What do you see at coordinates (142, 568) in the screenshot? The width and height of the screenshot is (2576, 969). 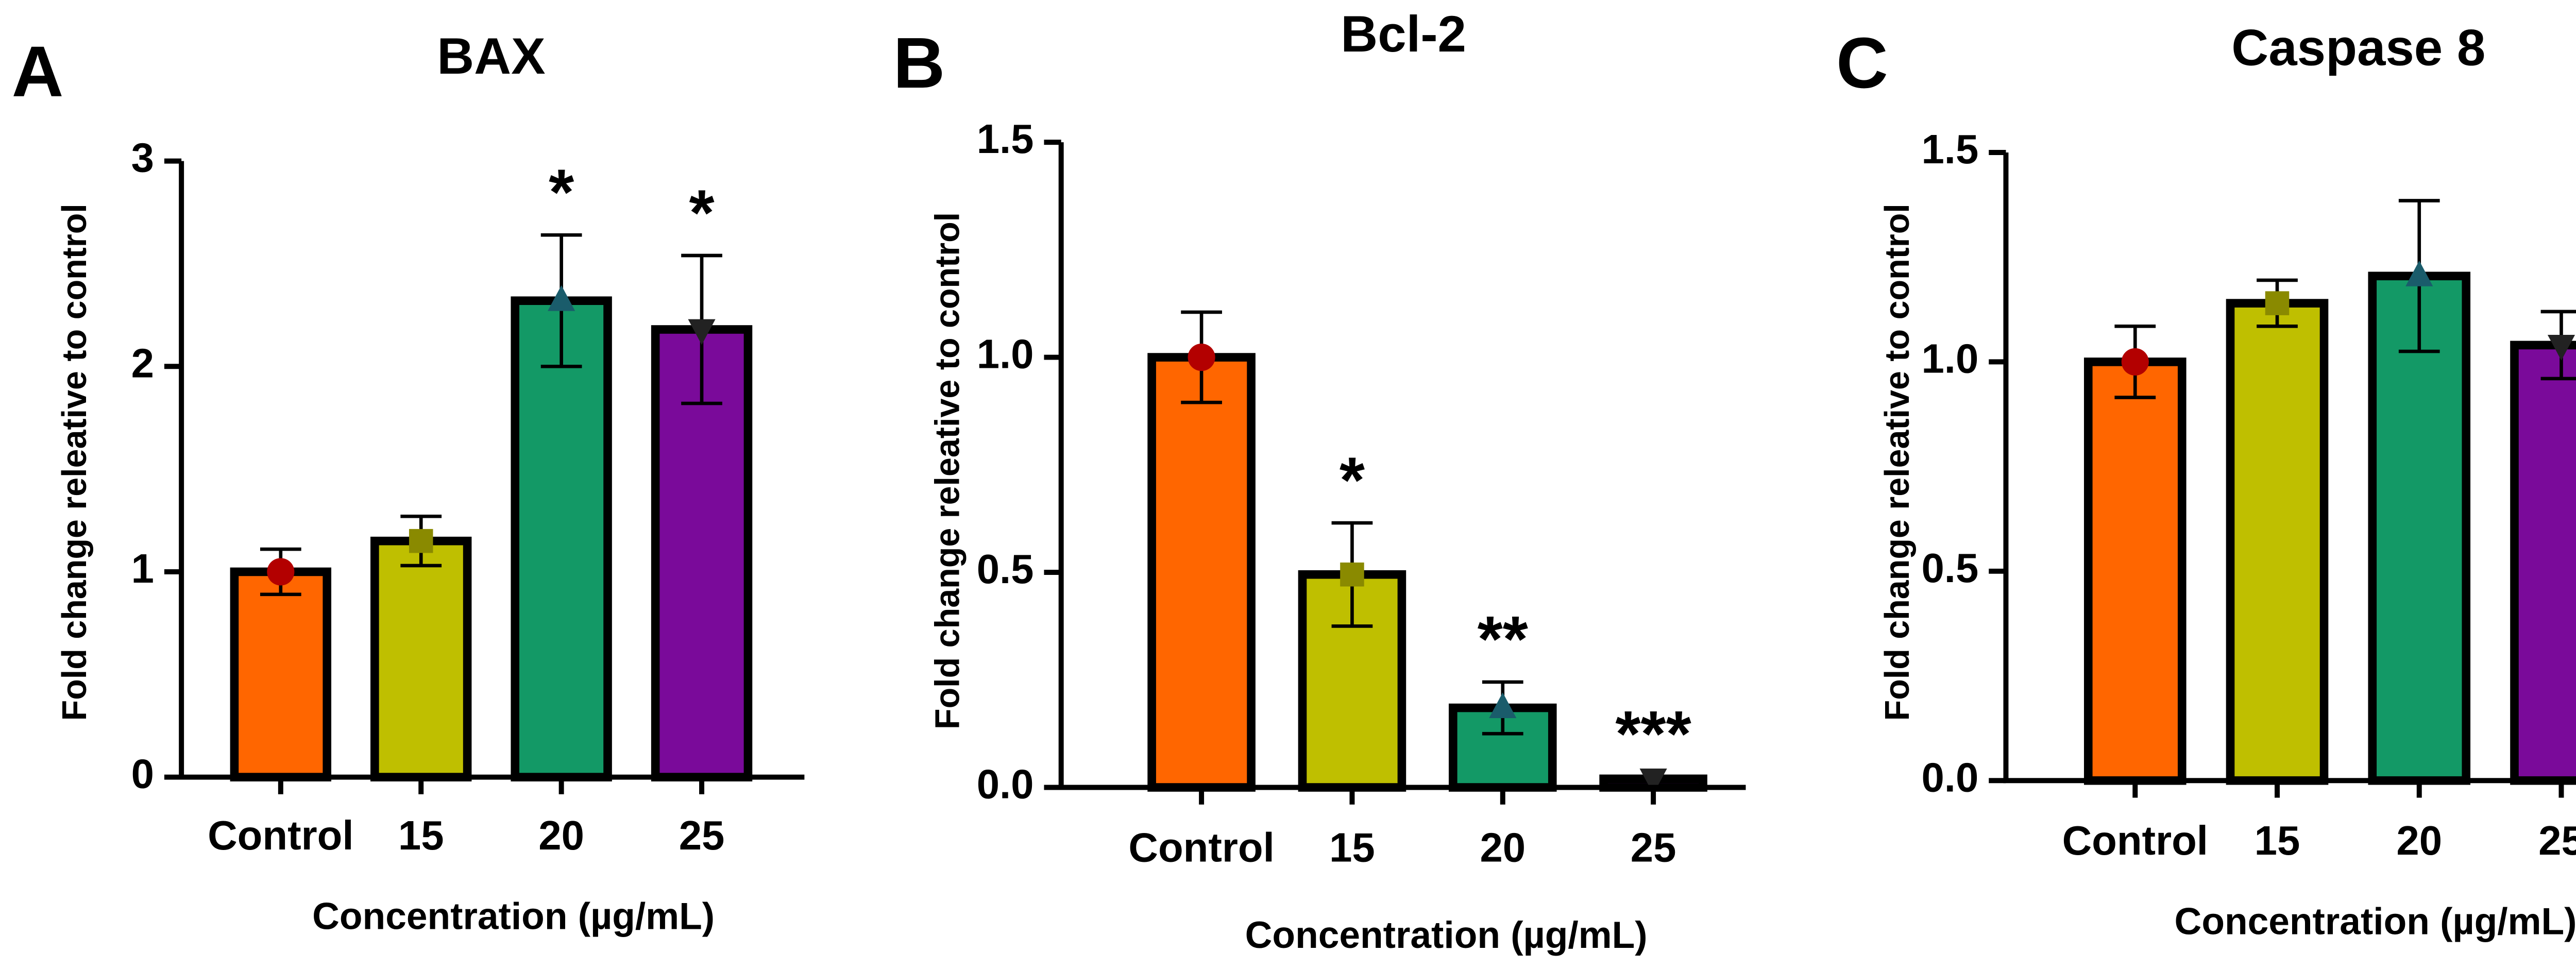 I see `y-tick-label: 1` at bounding box center [142, 568].